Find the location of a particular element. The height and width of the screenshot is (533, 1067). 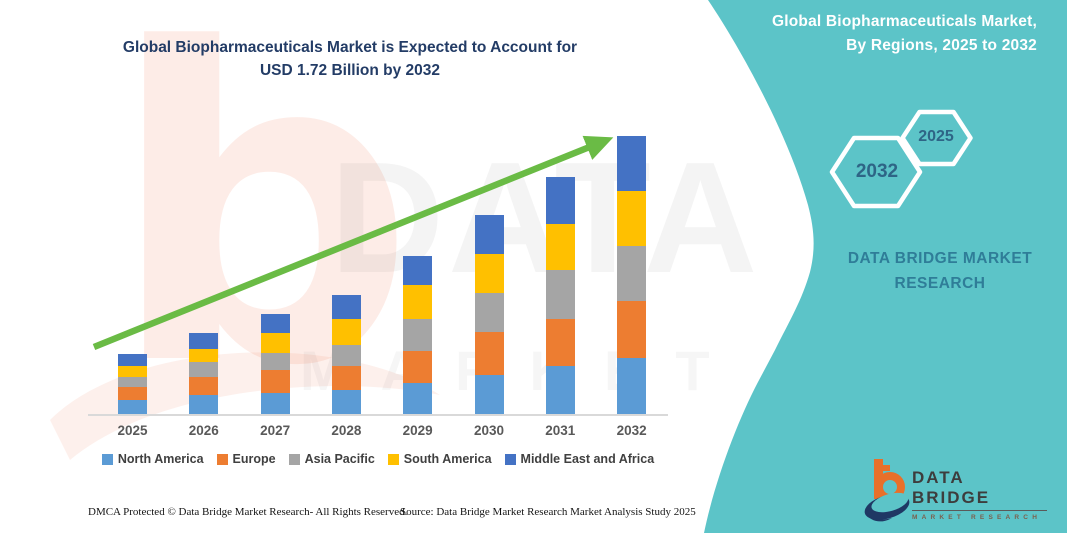

legend-item-north-america: North America is located at coordinates (152, 459).